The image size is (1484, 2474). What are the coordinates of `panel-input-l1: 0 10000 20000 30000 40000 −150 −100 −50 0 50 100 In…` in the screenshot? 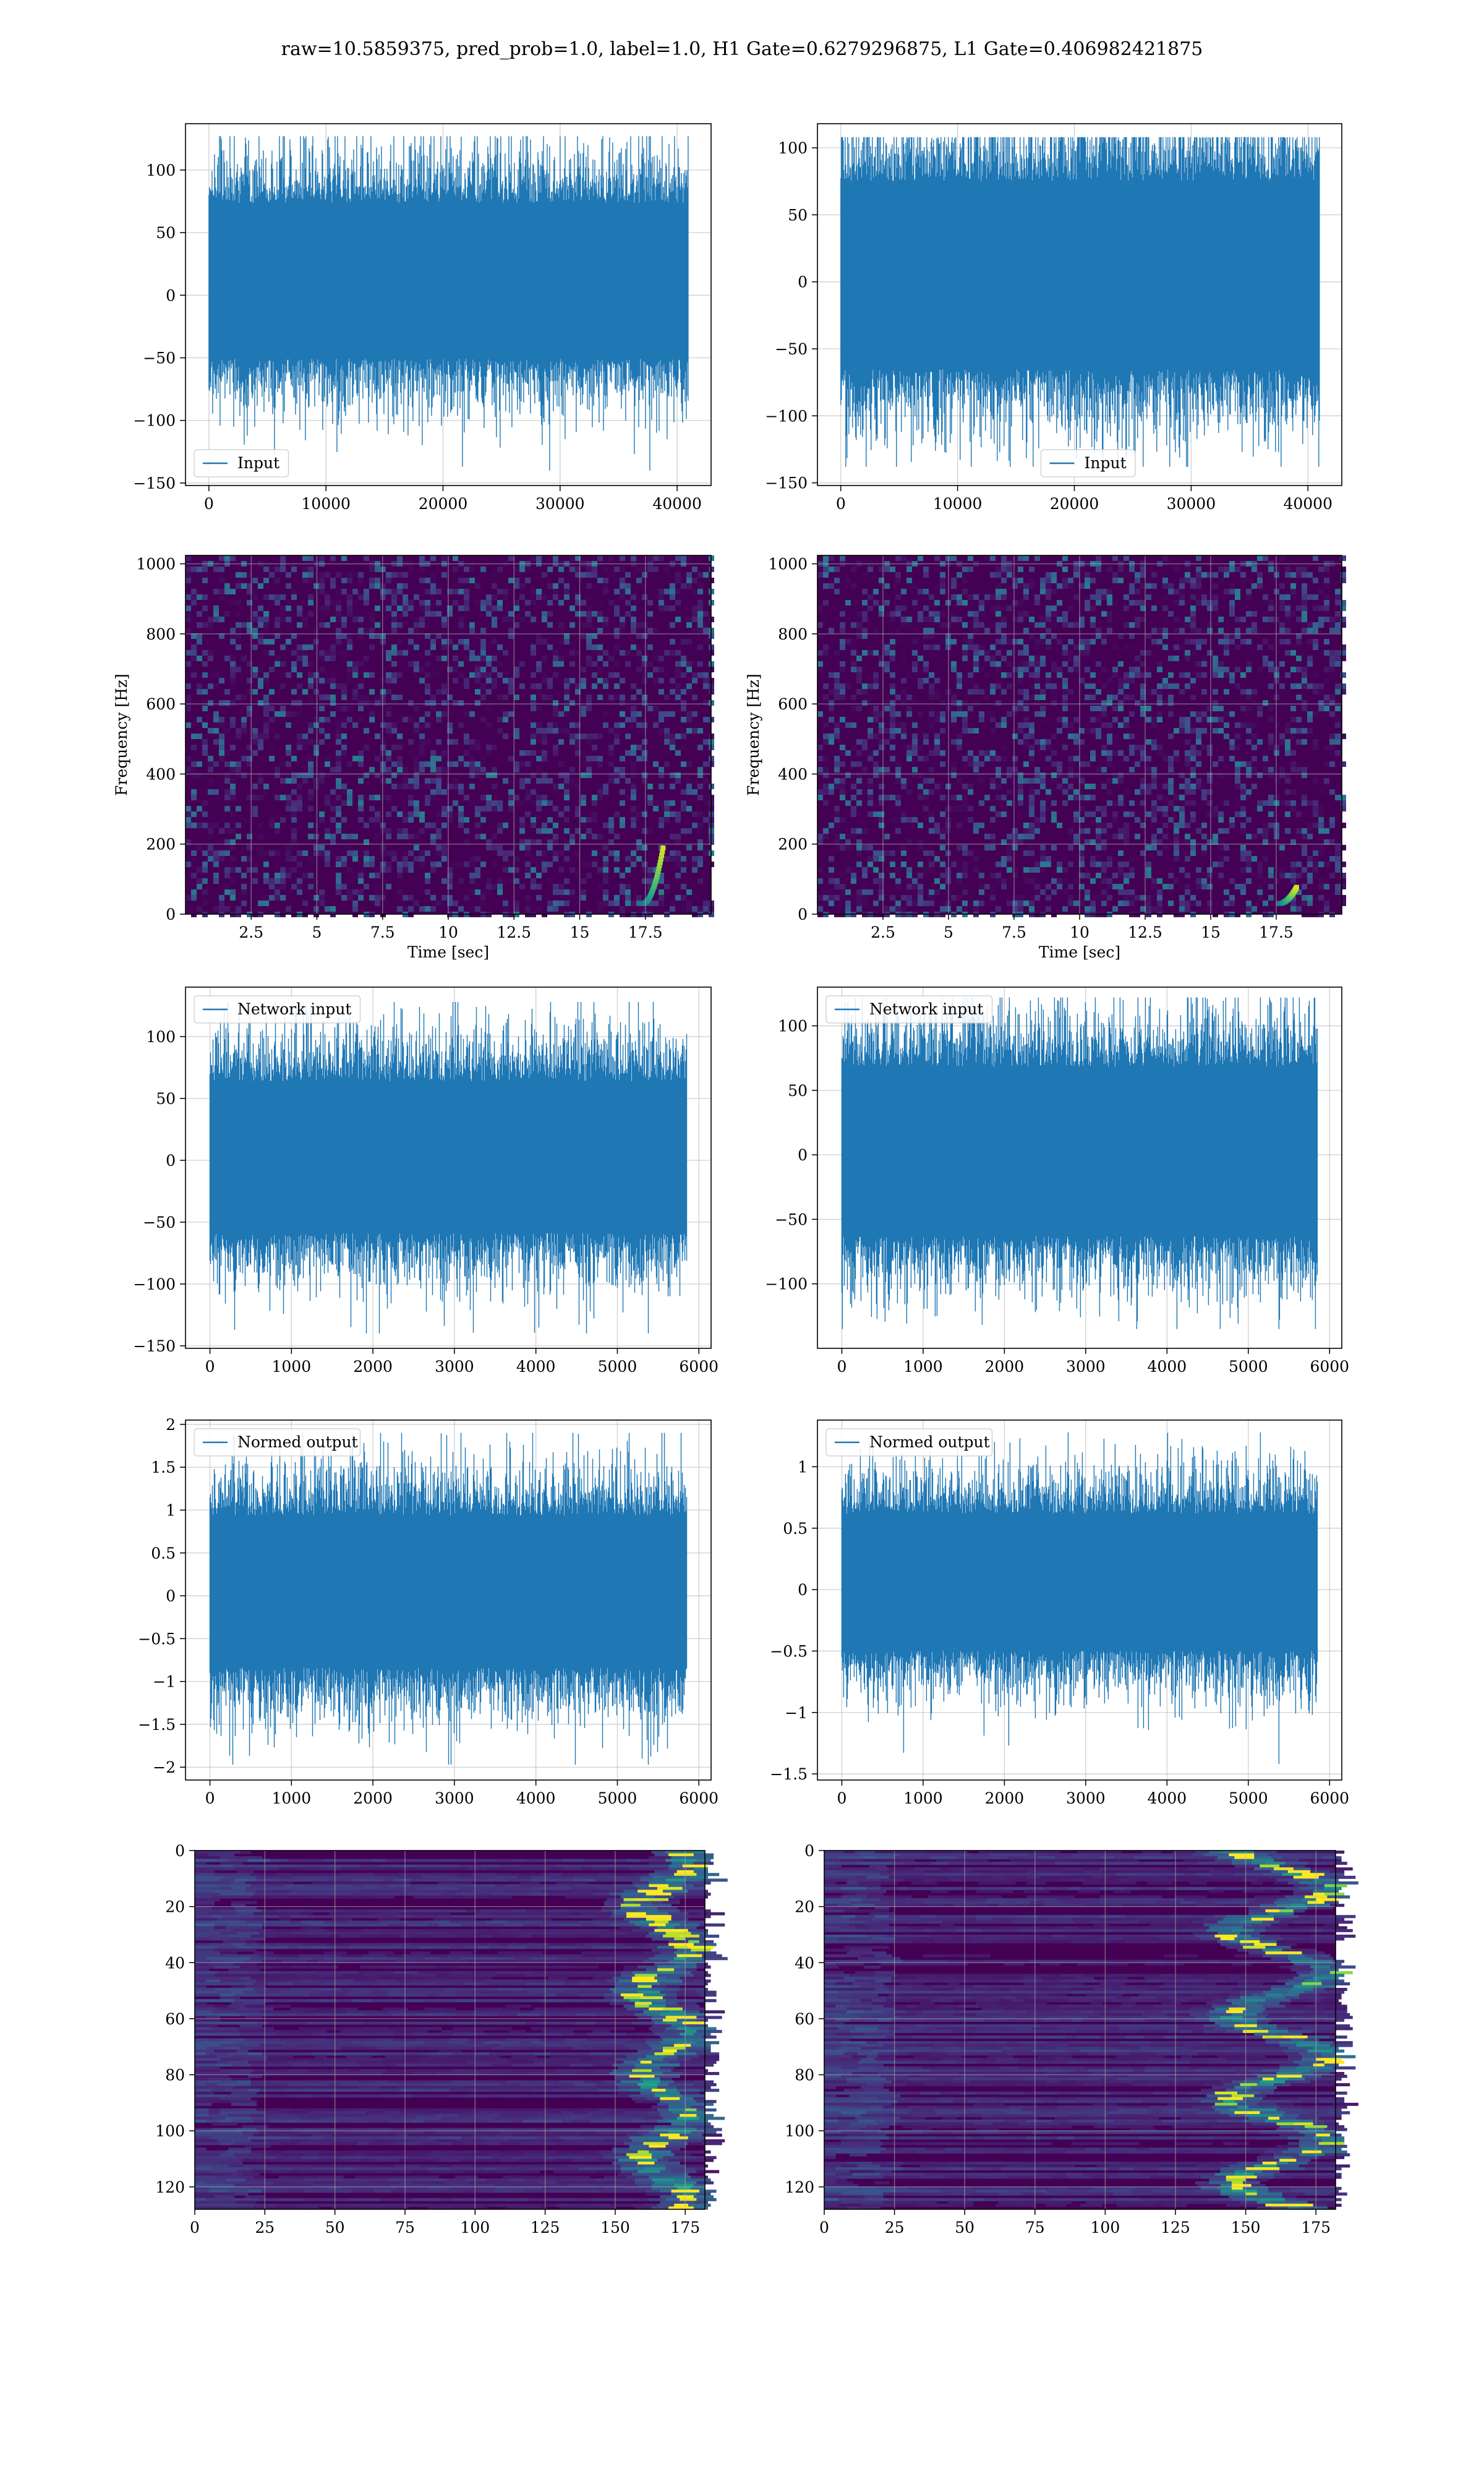 It's located at (1053, 318).